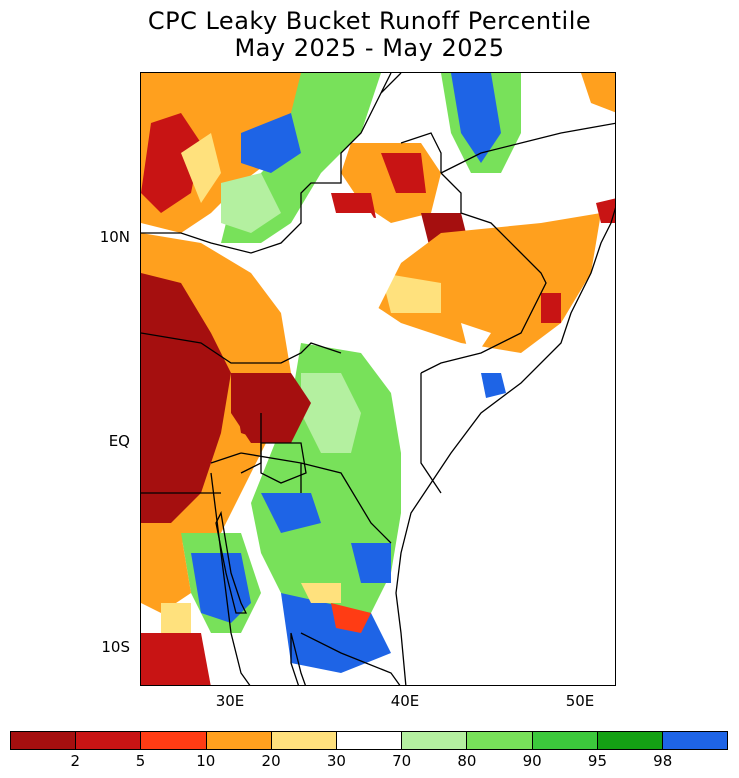  What do you see at coordinates (369, 48) in the screenshot?
I see `map-period: May 2025 - May 2025` at bounding box center [369, 48].